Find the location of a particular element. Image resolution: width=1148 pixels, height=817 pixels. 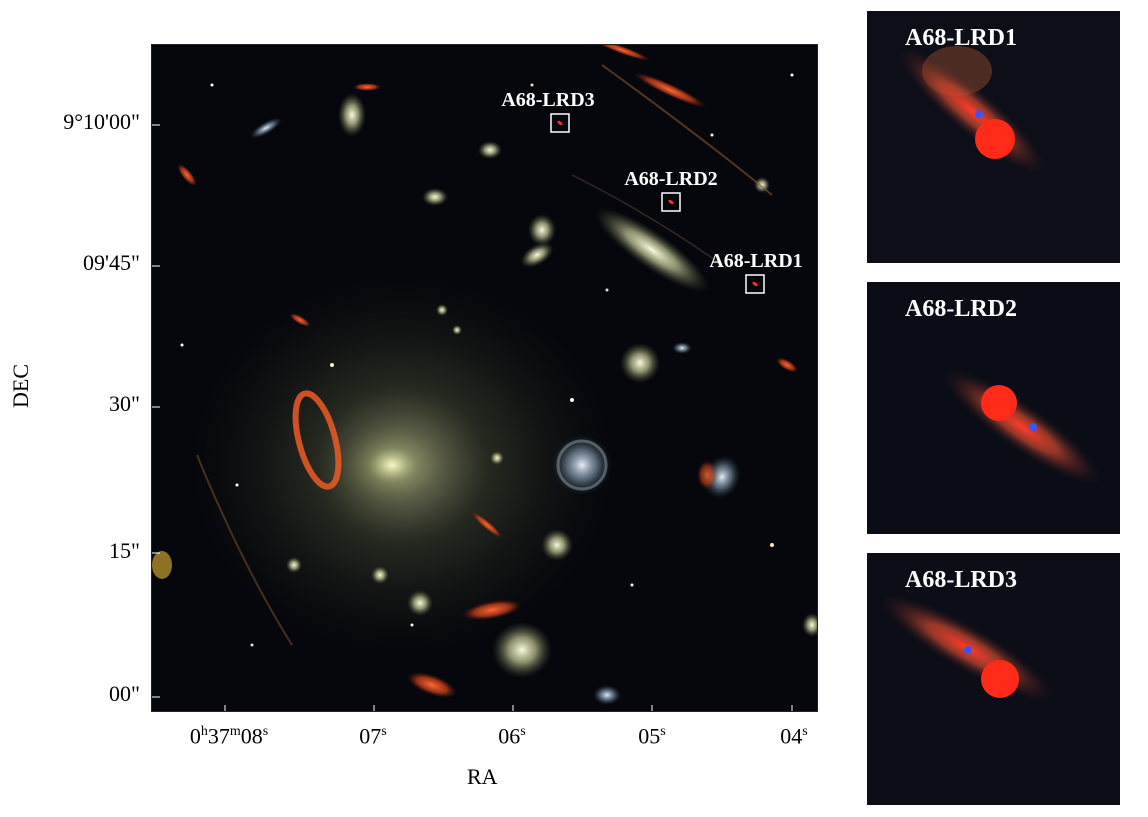

cutout-lrd1: A68-LRD1 is located at coordinates (993, 137).